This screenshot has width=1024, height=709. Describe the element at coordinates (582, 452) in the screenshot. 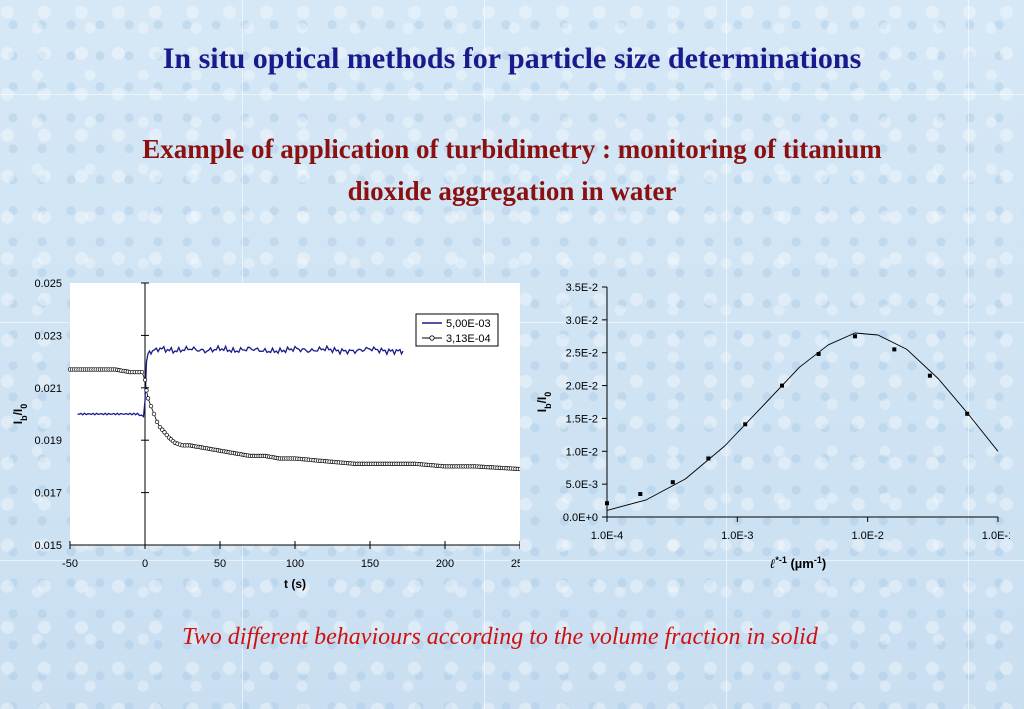

I see `y-tick-label: 1.0E-2` at that location.